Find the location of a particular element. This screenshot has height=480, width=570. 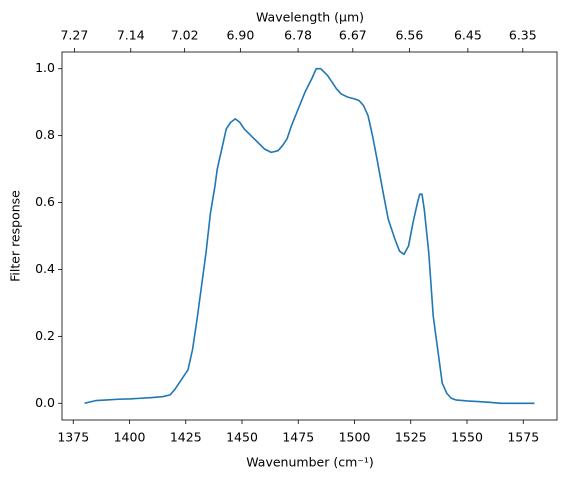

y-tick-label: 0.8 is located at coordinates (45, 134).